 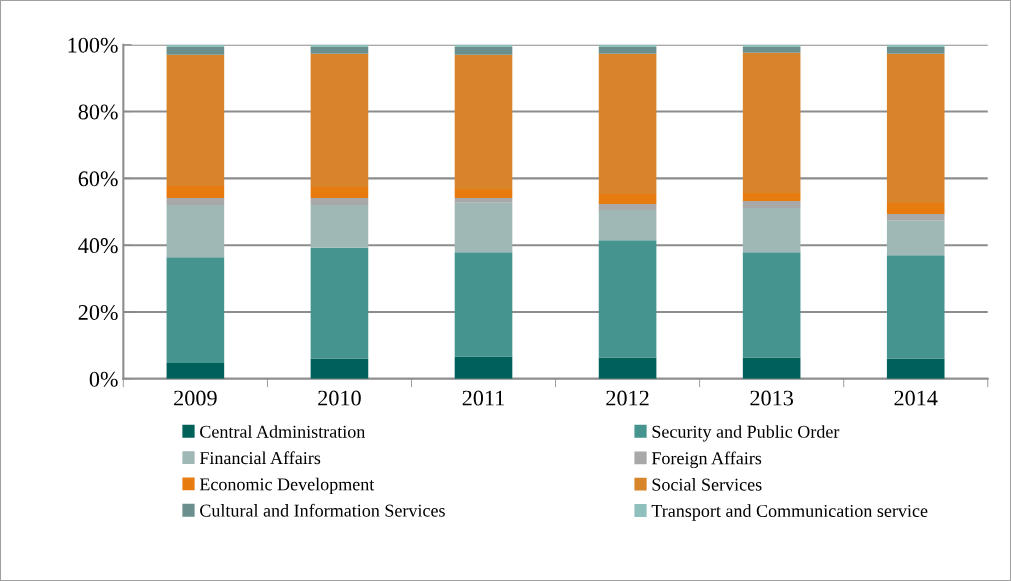 I want to click on y-tick-label: 60%, so click(x=98, y=179).